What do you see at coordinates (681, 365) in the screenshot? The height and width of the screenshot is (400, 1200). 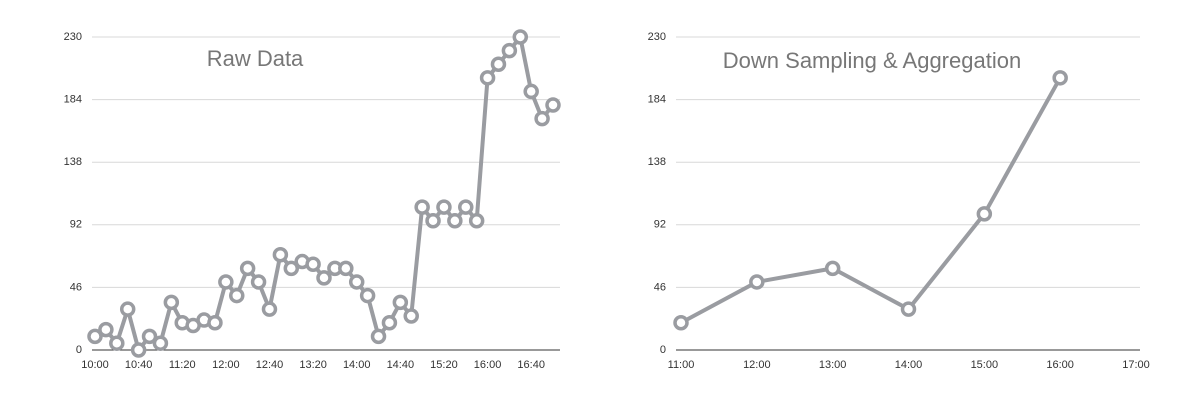 I see `x-tick-label: 11:00` at bounding box center [681, 365].